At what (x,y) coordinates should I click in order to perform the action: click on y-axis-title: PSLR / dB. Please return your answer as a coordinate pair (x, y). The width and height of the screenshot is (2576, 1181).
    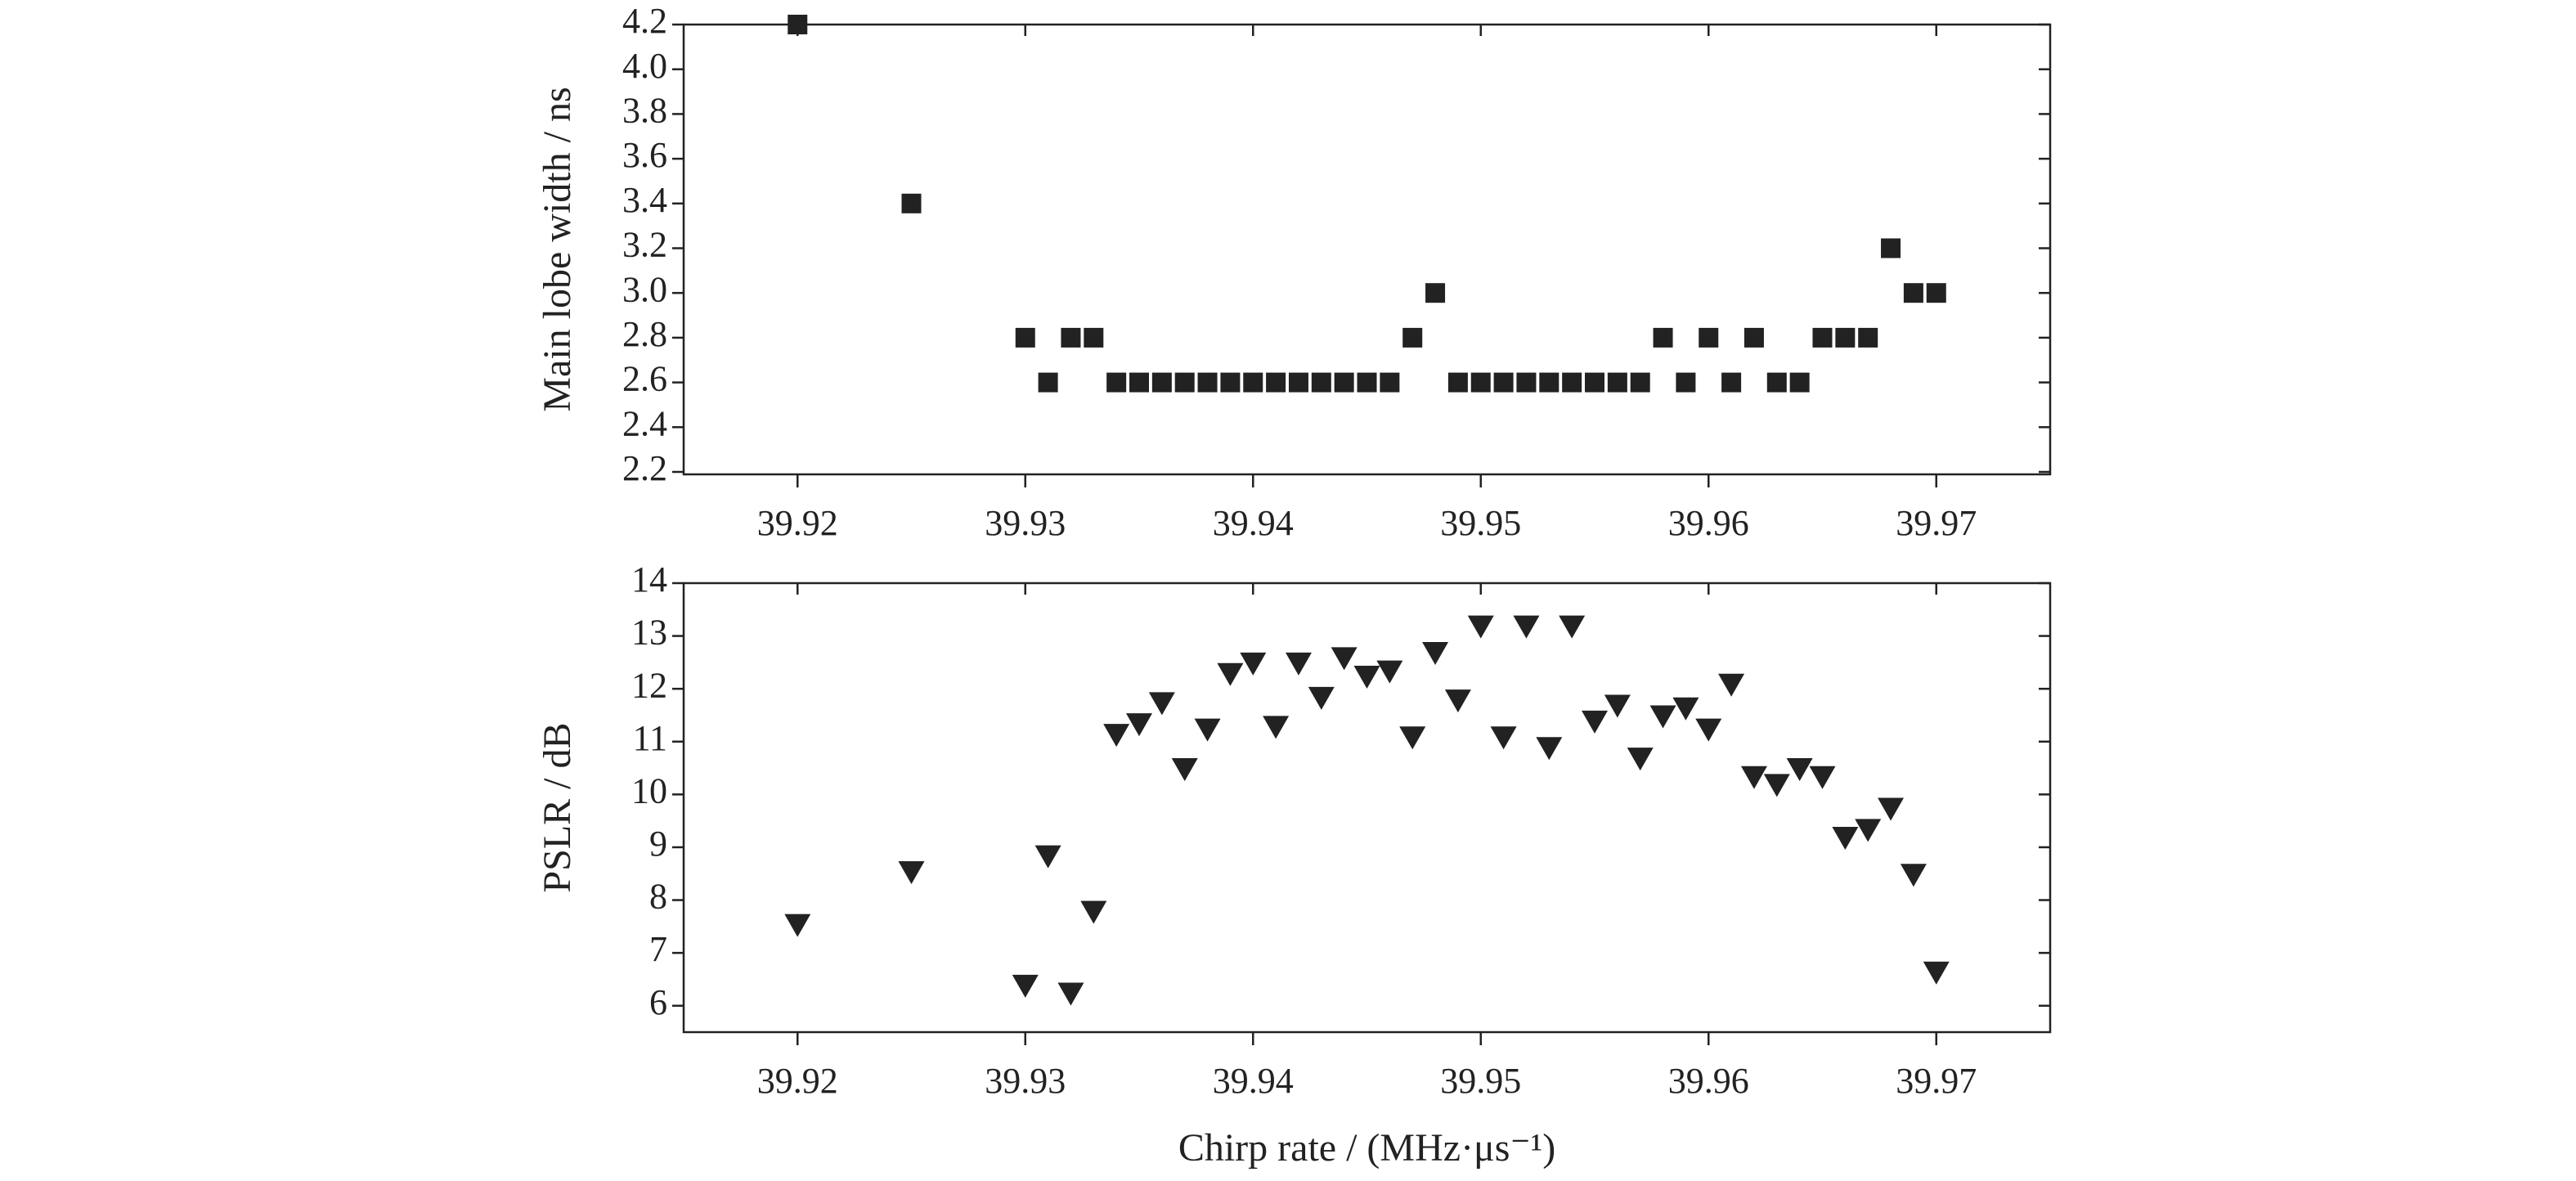
    Looking at the image, I should click on (557, 807).